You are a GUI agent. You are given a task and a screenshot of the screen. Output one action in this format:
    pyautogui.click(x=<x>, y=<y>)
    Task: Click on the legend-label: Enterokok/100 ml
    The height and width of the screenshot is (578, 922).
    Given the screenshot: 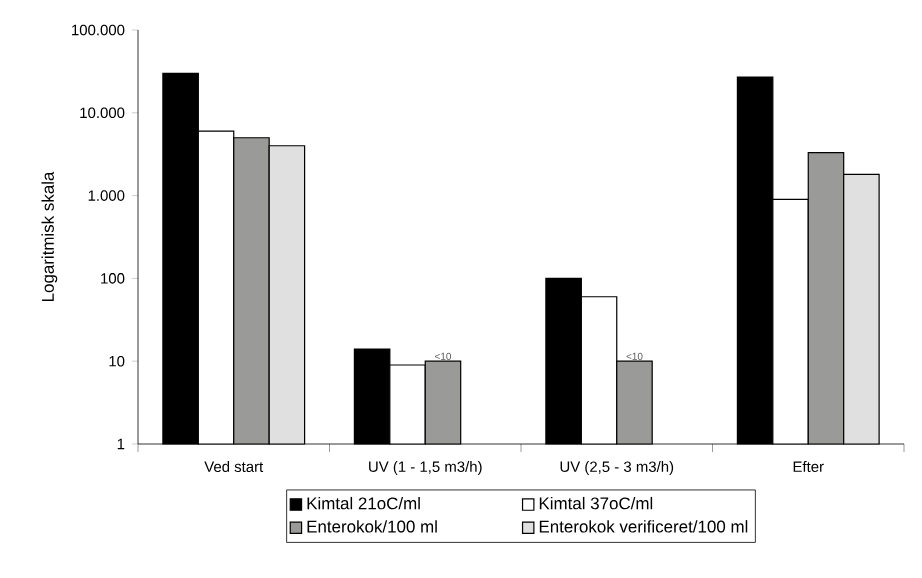 What is the action you would take?
    pyautogui.click(x=372, y=526)
    